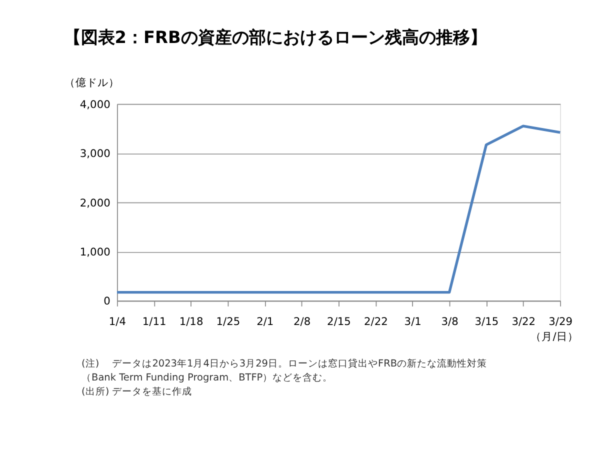 The width and height of the screenshot is (600, 455). What do you see at coordinates (450, 321) in the screenshot?
I see `x-tick-label: 3/8` at bounding box center [450, 321].